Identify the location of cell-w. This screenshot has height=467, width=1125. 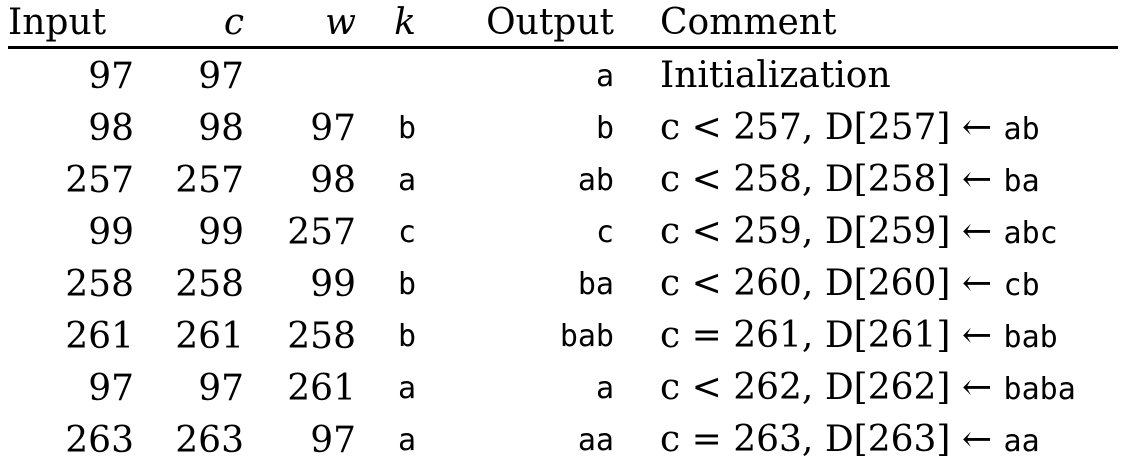
(300, 76).